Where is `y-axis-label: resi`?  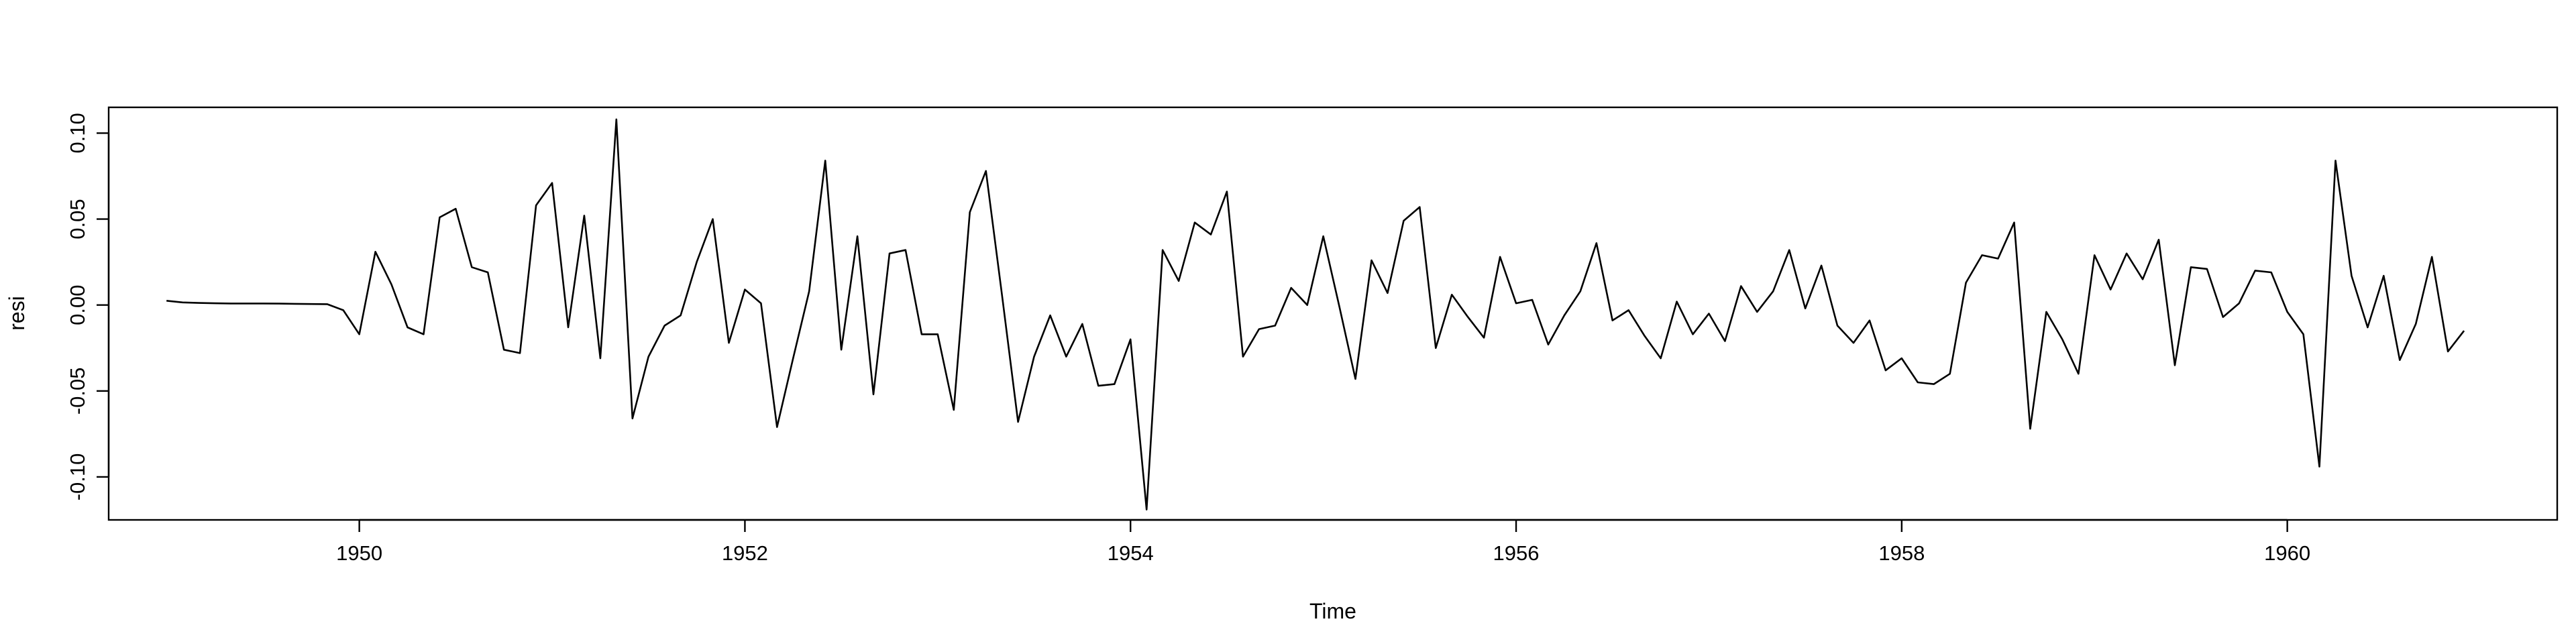 y-axis-label: resi is located at coordinates (17, 313).